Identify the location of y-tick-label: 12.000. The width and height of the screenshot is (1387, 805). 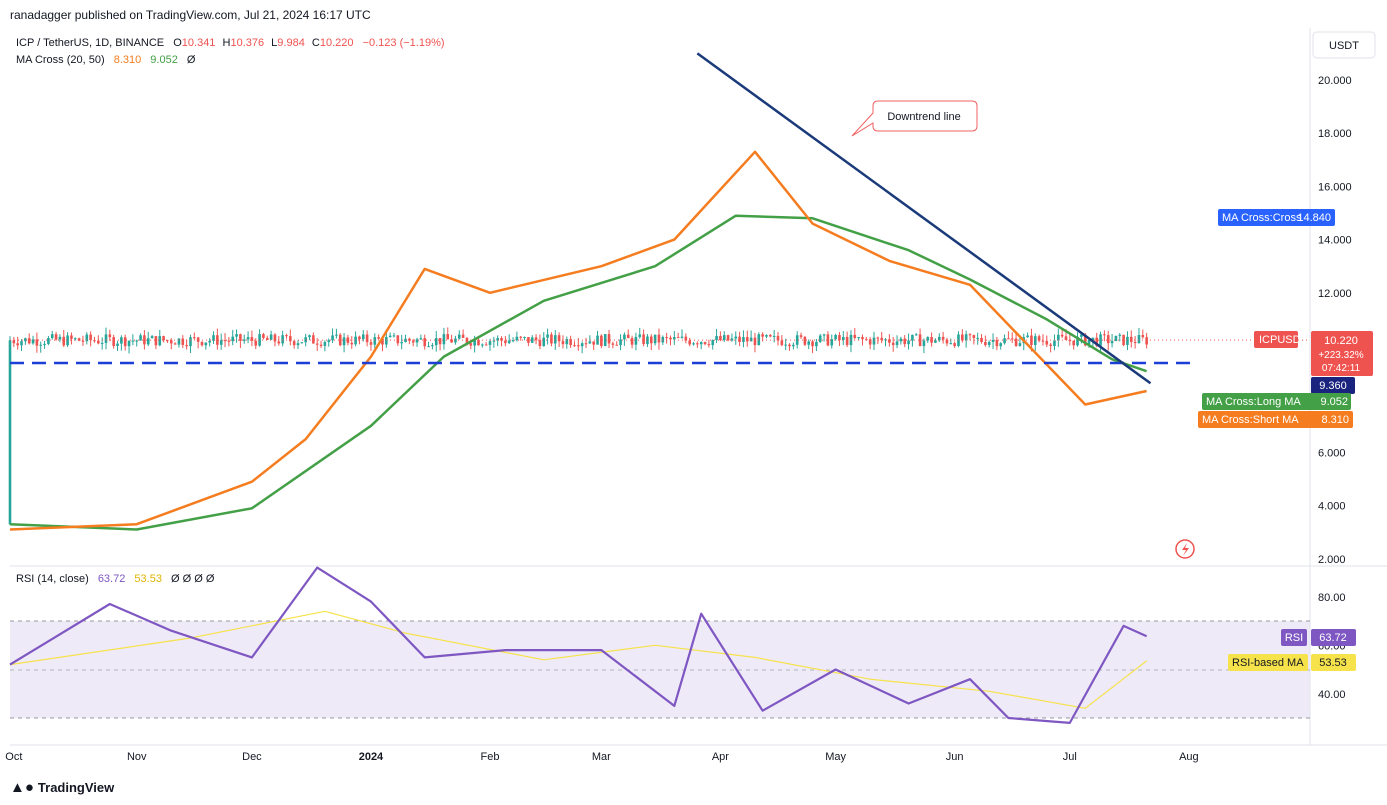
(1335, 294).